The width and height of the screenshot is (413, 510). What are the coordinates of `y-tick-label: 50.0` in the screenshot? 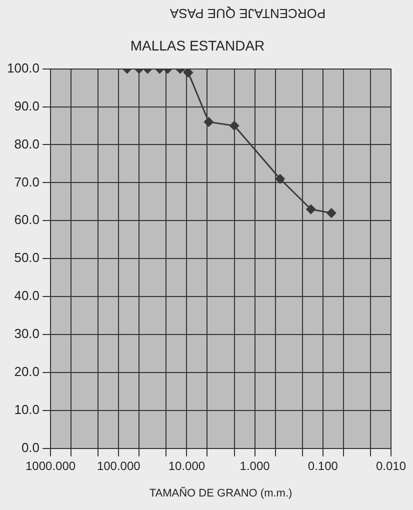 It's located at (27, 258).